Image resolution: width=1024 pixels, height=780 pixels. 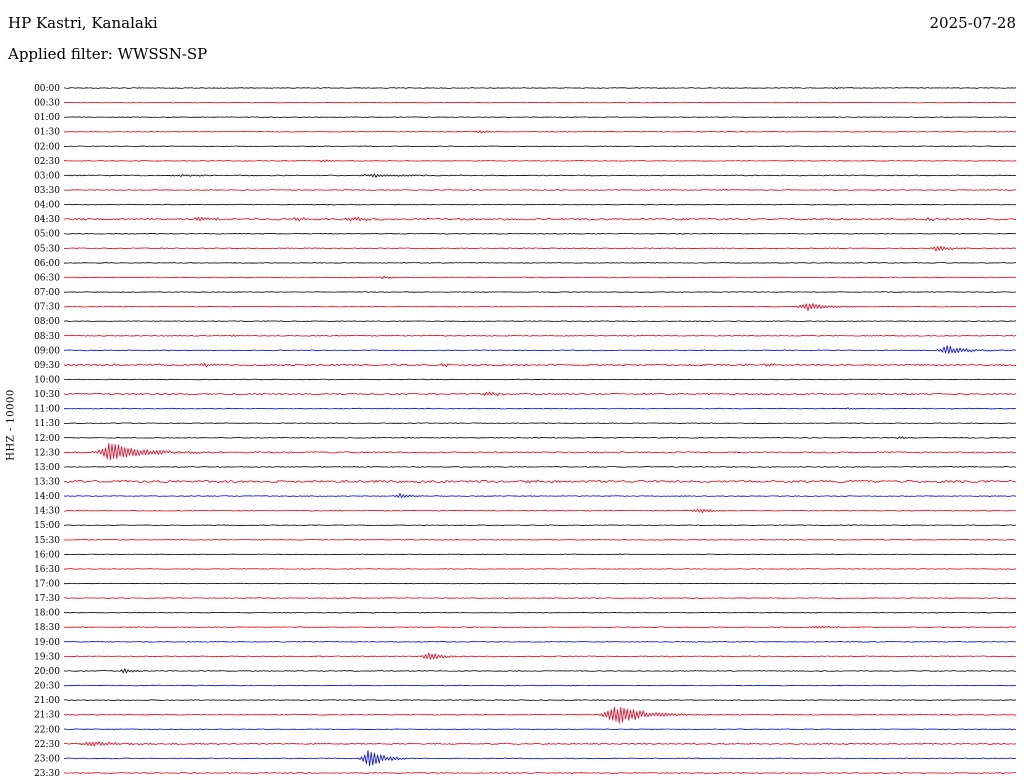 What do you see at coordinates (47, 453) in the screenshot?
I see `time-label: 12:30` at bounding box center [47, 453].